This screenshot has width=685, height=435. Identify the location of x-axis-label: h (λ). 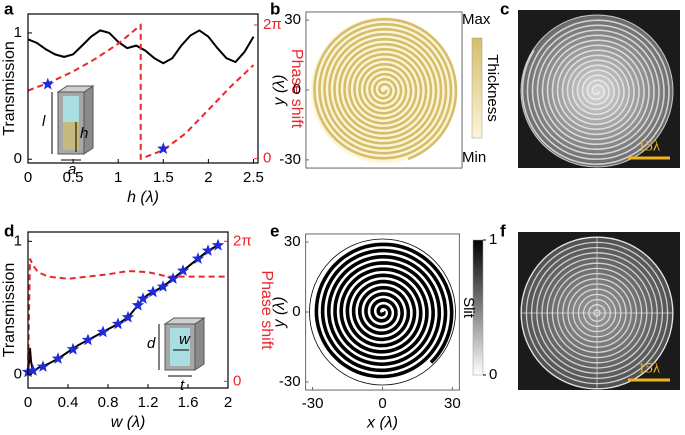
(143, 197).